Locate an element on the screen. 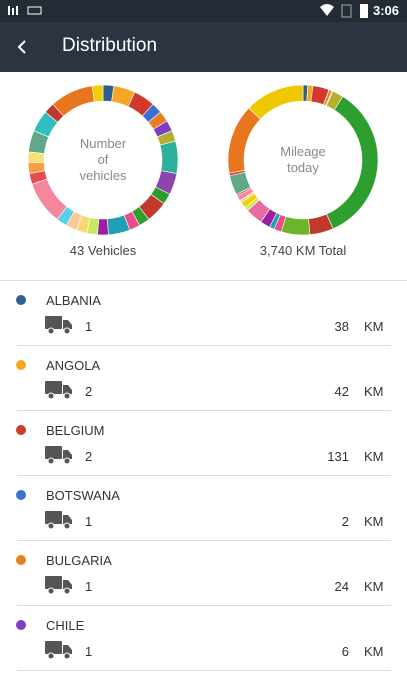 The width and height of the screenshot is (407, 675). list-item: CHILE 1 6 KM is located at coordinates (203, 638).